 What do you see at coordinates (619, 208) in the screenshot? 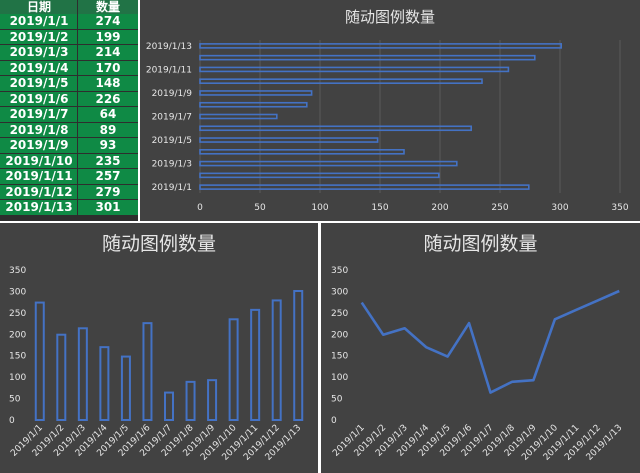
I see `x-tick-label: 350` at bounding box center [619, 208].